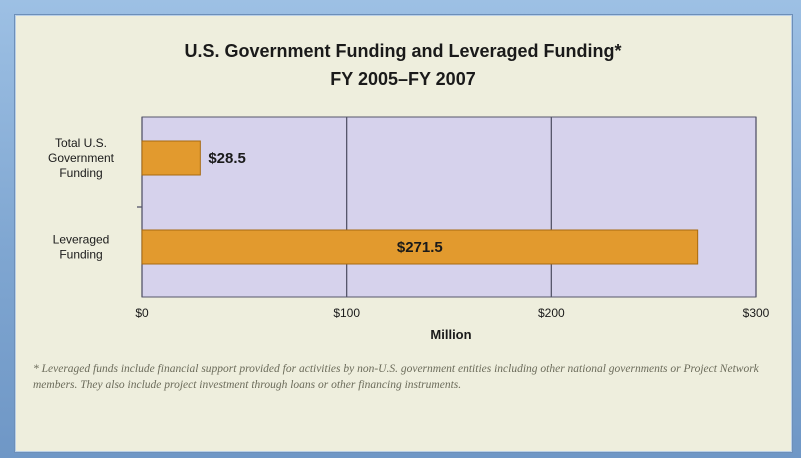  I want to click on data-label: $28.5, so click(227, 158).